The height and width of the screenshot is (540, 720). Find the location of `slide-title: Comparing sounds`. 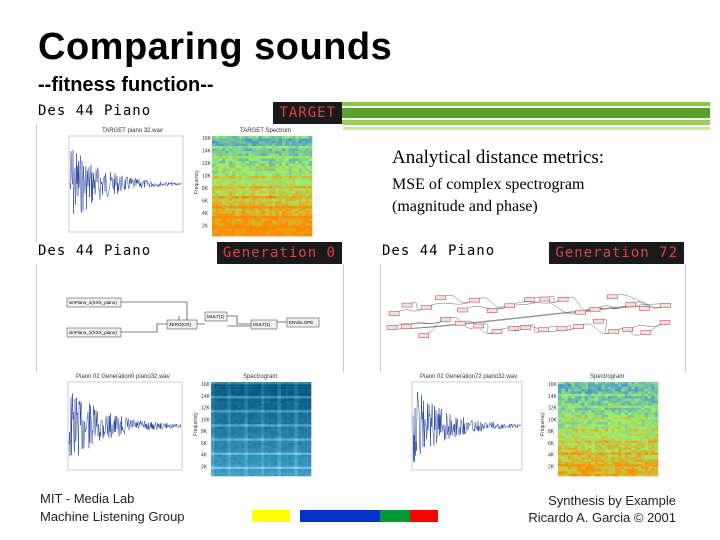

slide-title: Comparing sounds is located at coordinates (215, 47).